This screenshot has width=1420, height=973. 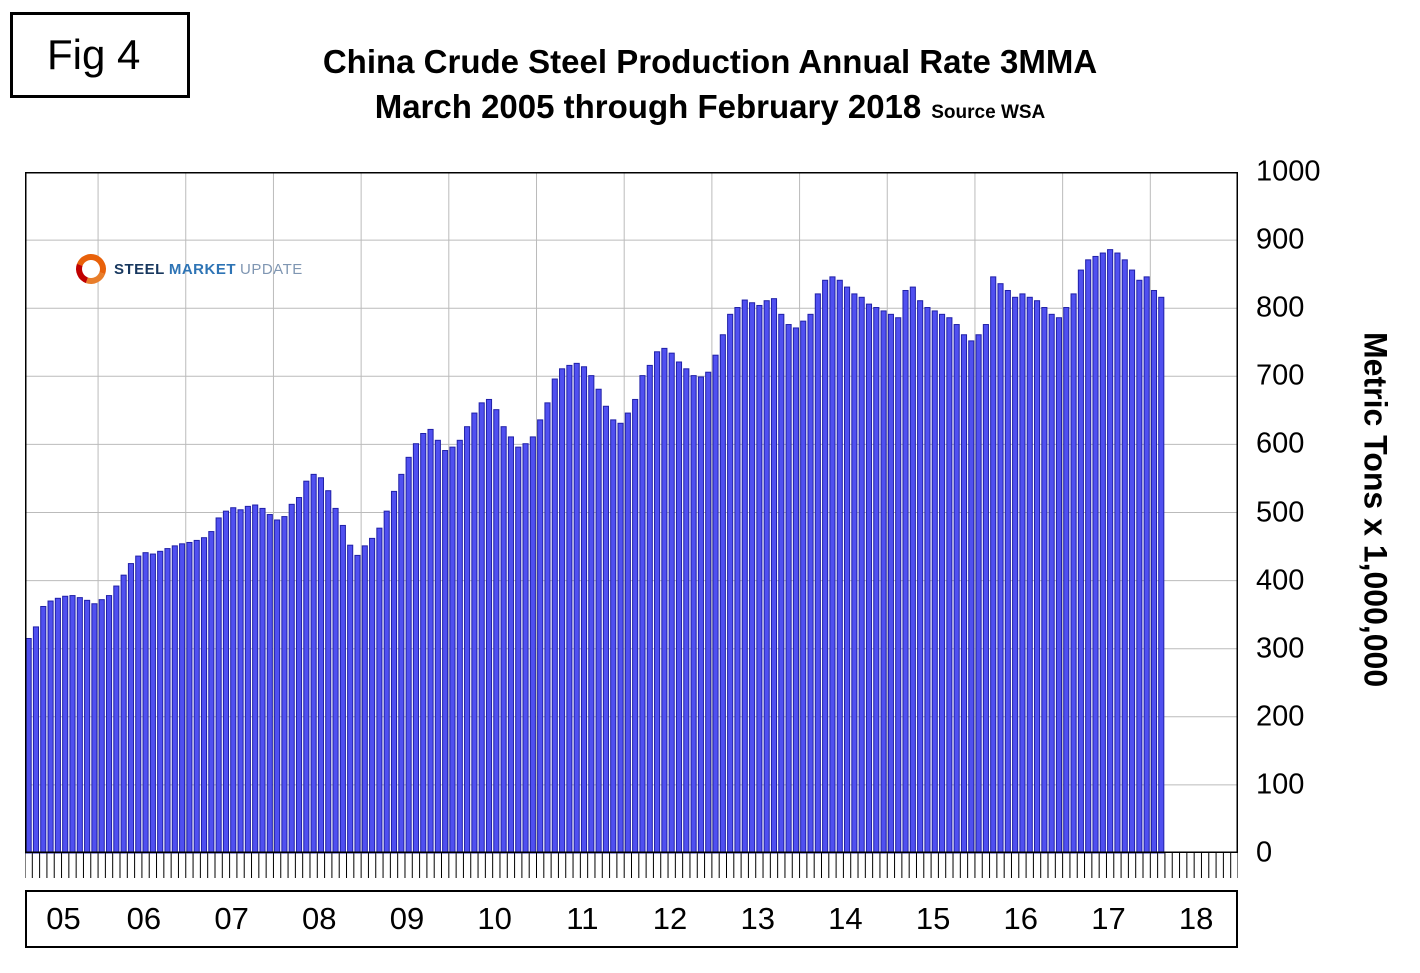 What do you see at coordinates (1280, 716) in the screenshot?
I see `y-tick-label: 200` at bounding box center [1280, 716].